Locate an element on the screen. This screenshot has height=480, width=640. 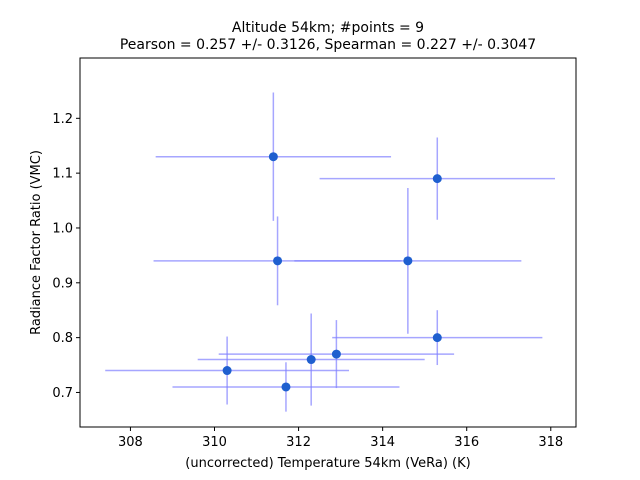
y-tick-label: 0.9 is located at coordinates (62, 283).